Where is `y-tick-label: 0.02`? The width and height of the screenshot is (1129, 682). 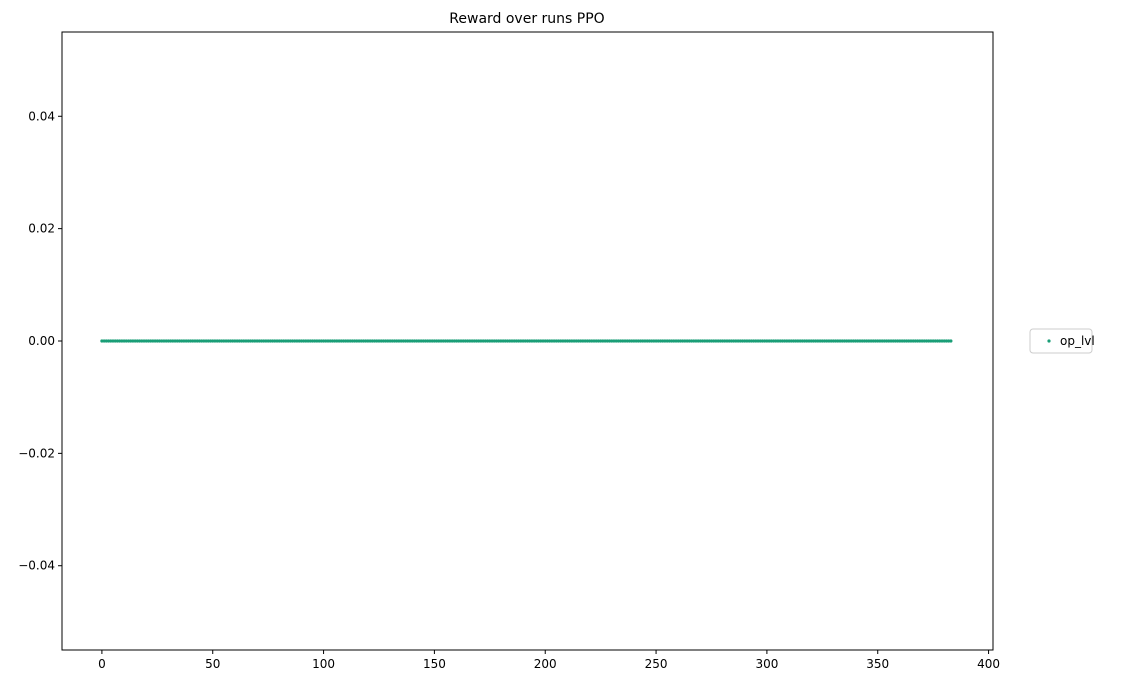
y-tick-label: 0.02 is located at coordinates (41, 229).